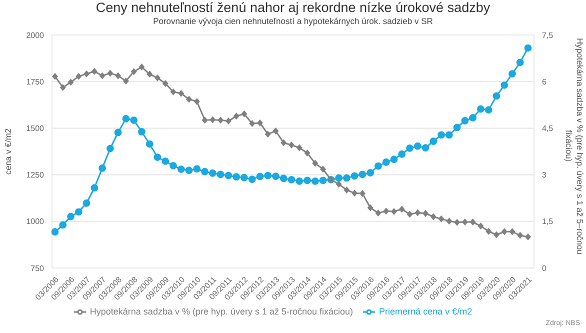  What do you see at coordinates (35, 221) in the screenshot?
I see `y-tick-label: 1000` at bounding box center [35, 221].